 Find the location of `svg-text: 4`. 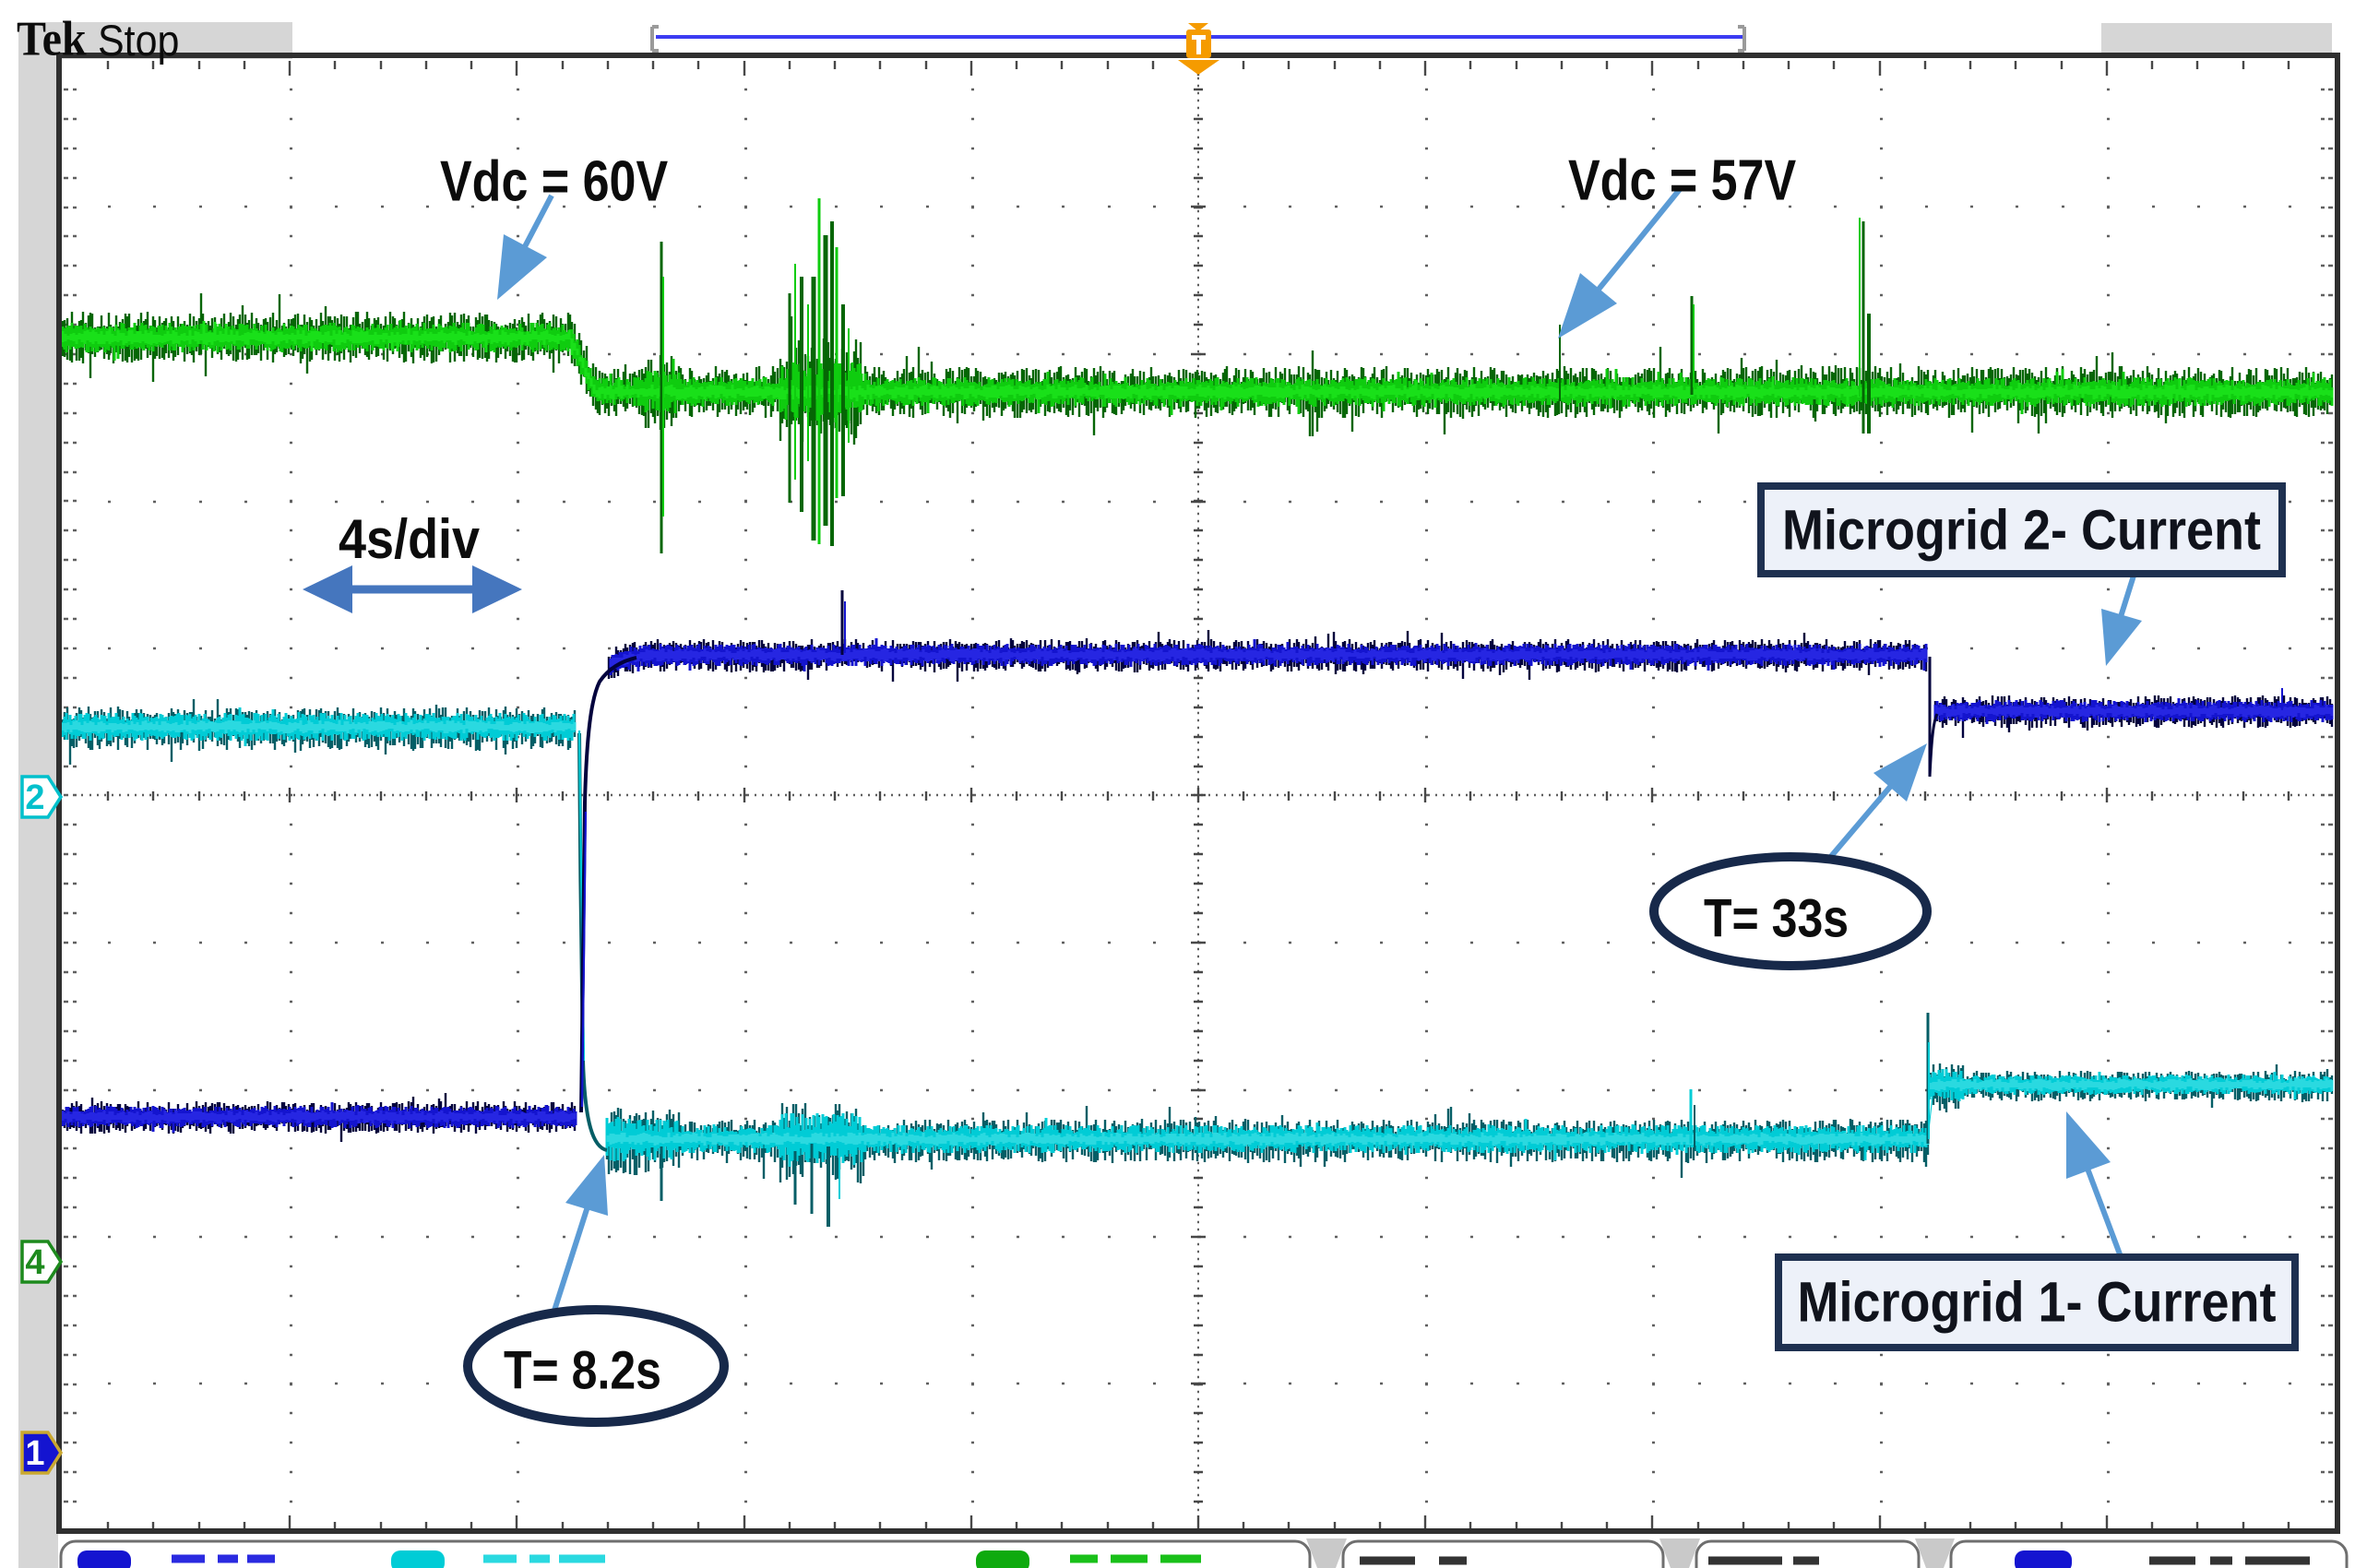

svg-text: 4 is located at coordinates (34, 1262).